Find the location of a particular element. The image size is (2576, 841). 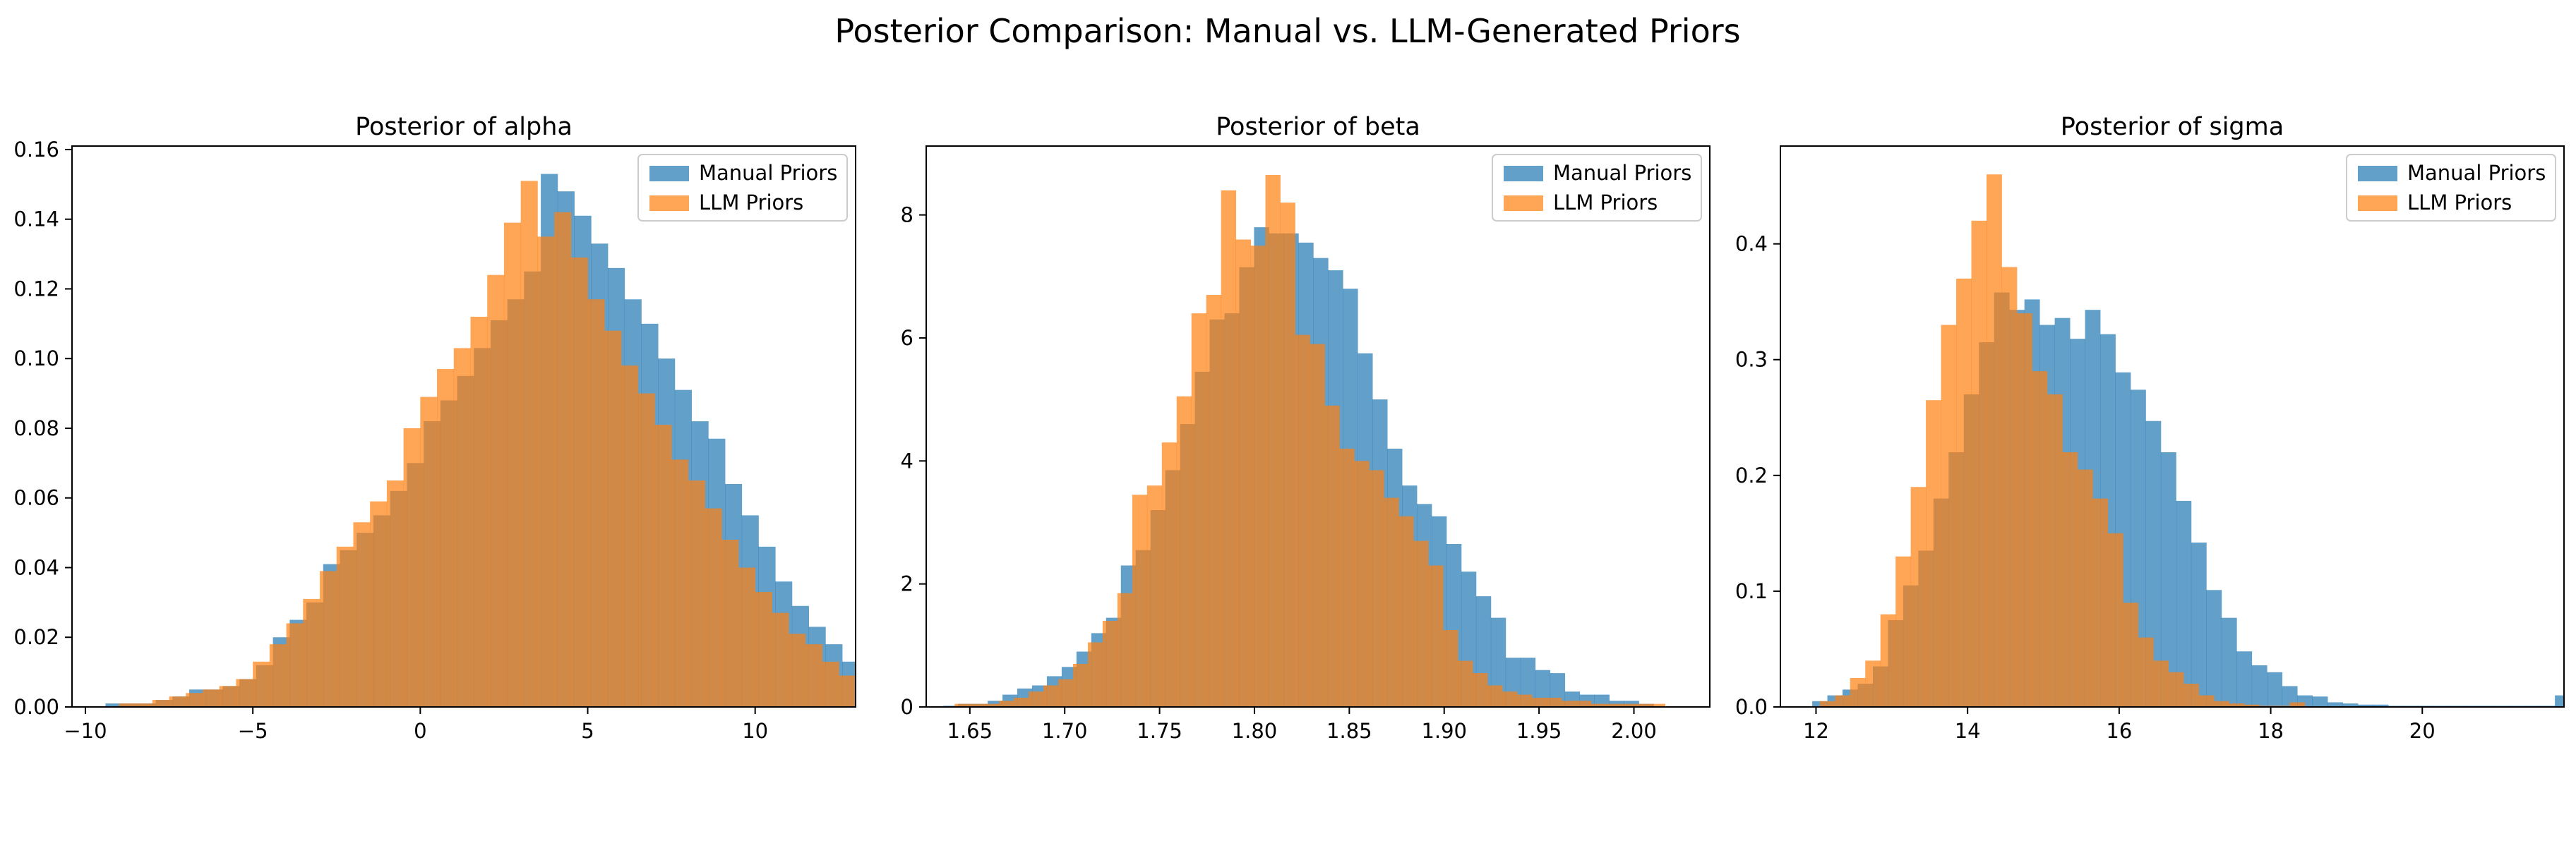

xtick-label-beta-3: 1.80 is located at coordinates (1255, 731).